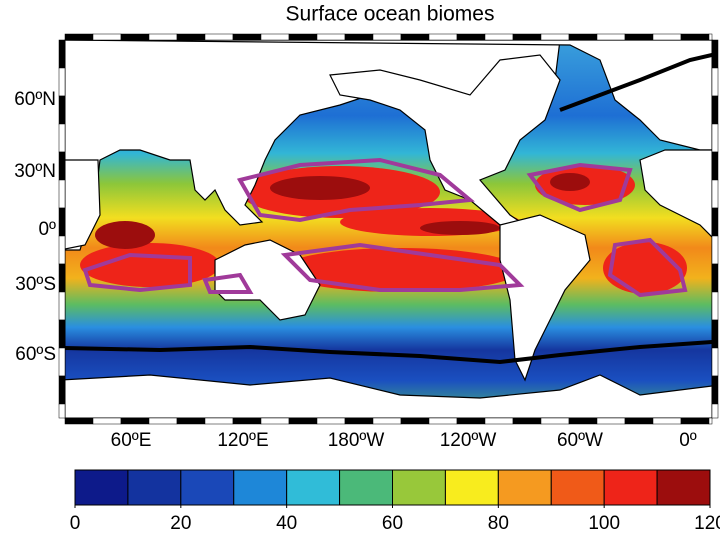 The height and width of the screenshot is (545, 720). I want to click on colorbar-tick-label: 80, so click(498, 523).